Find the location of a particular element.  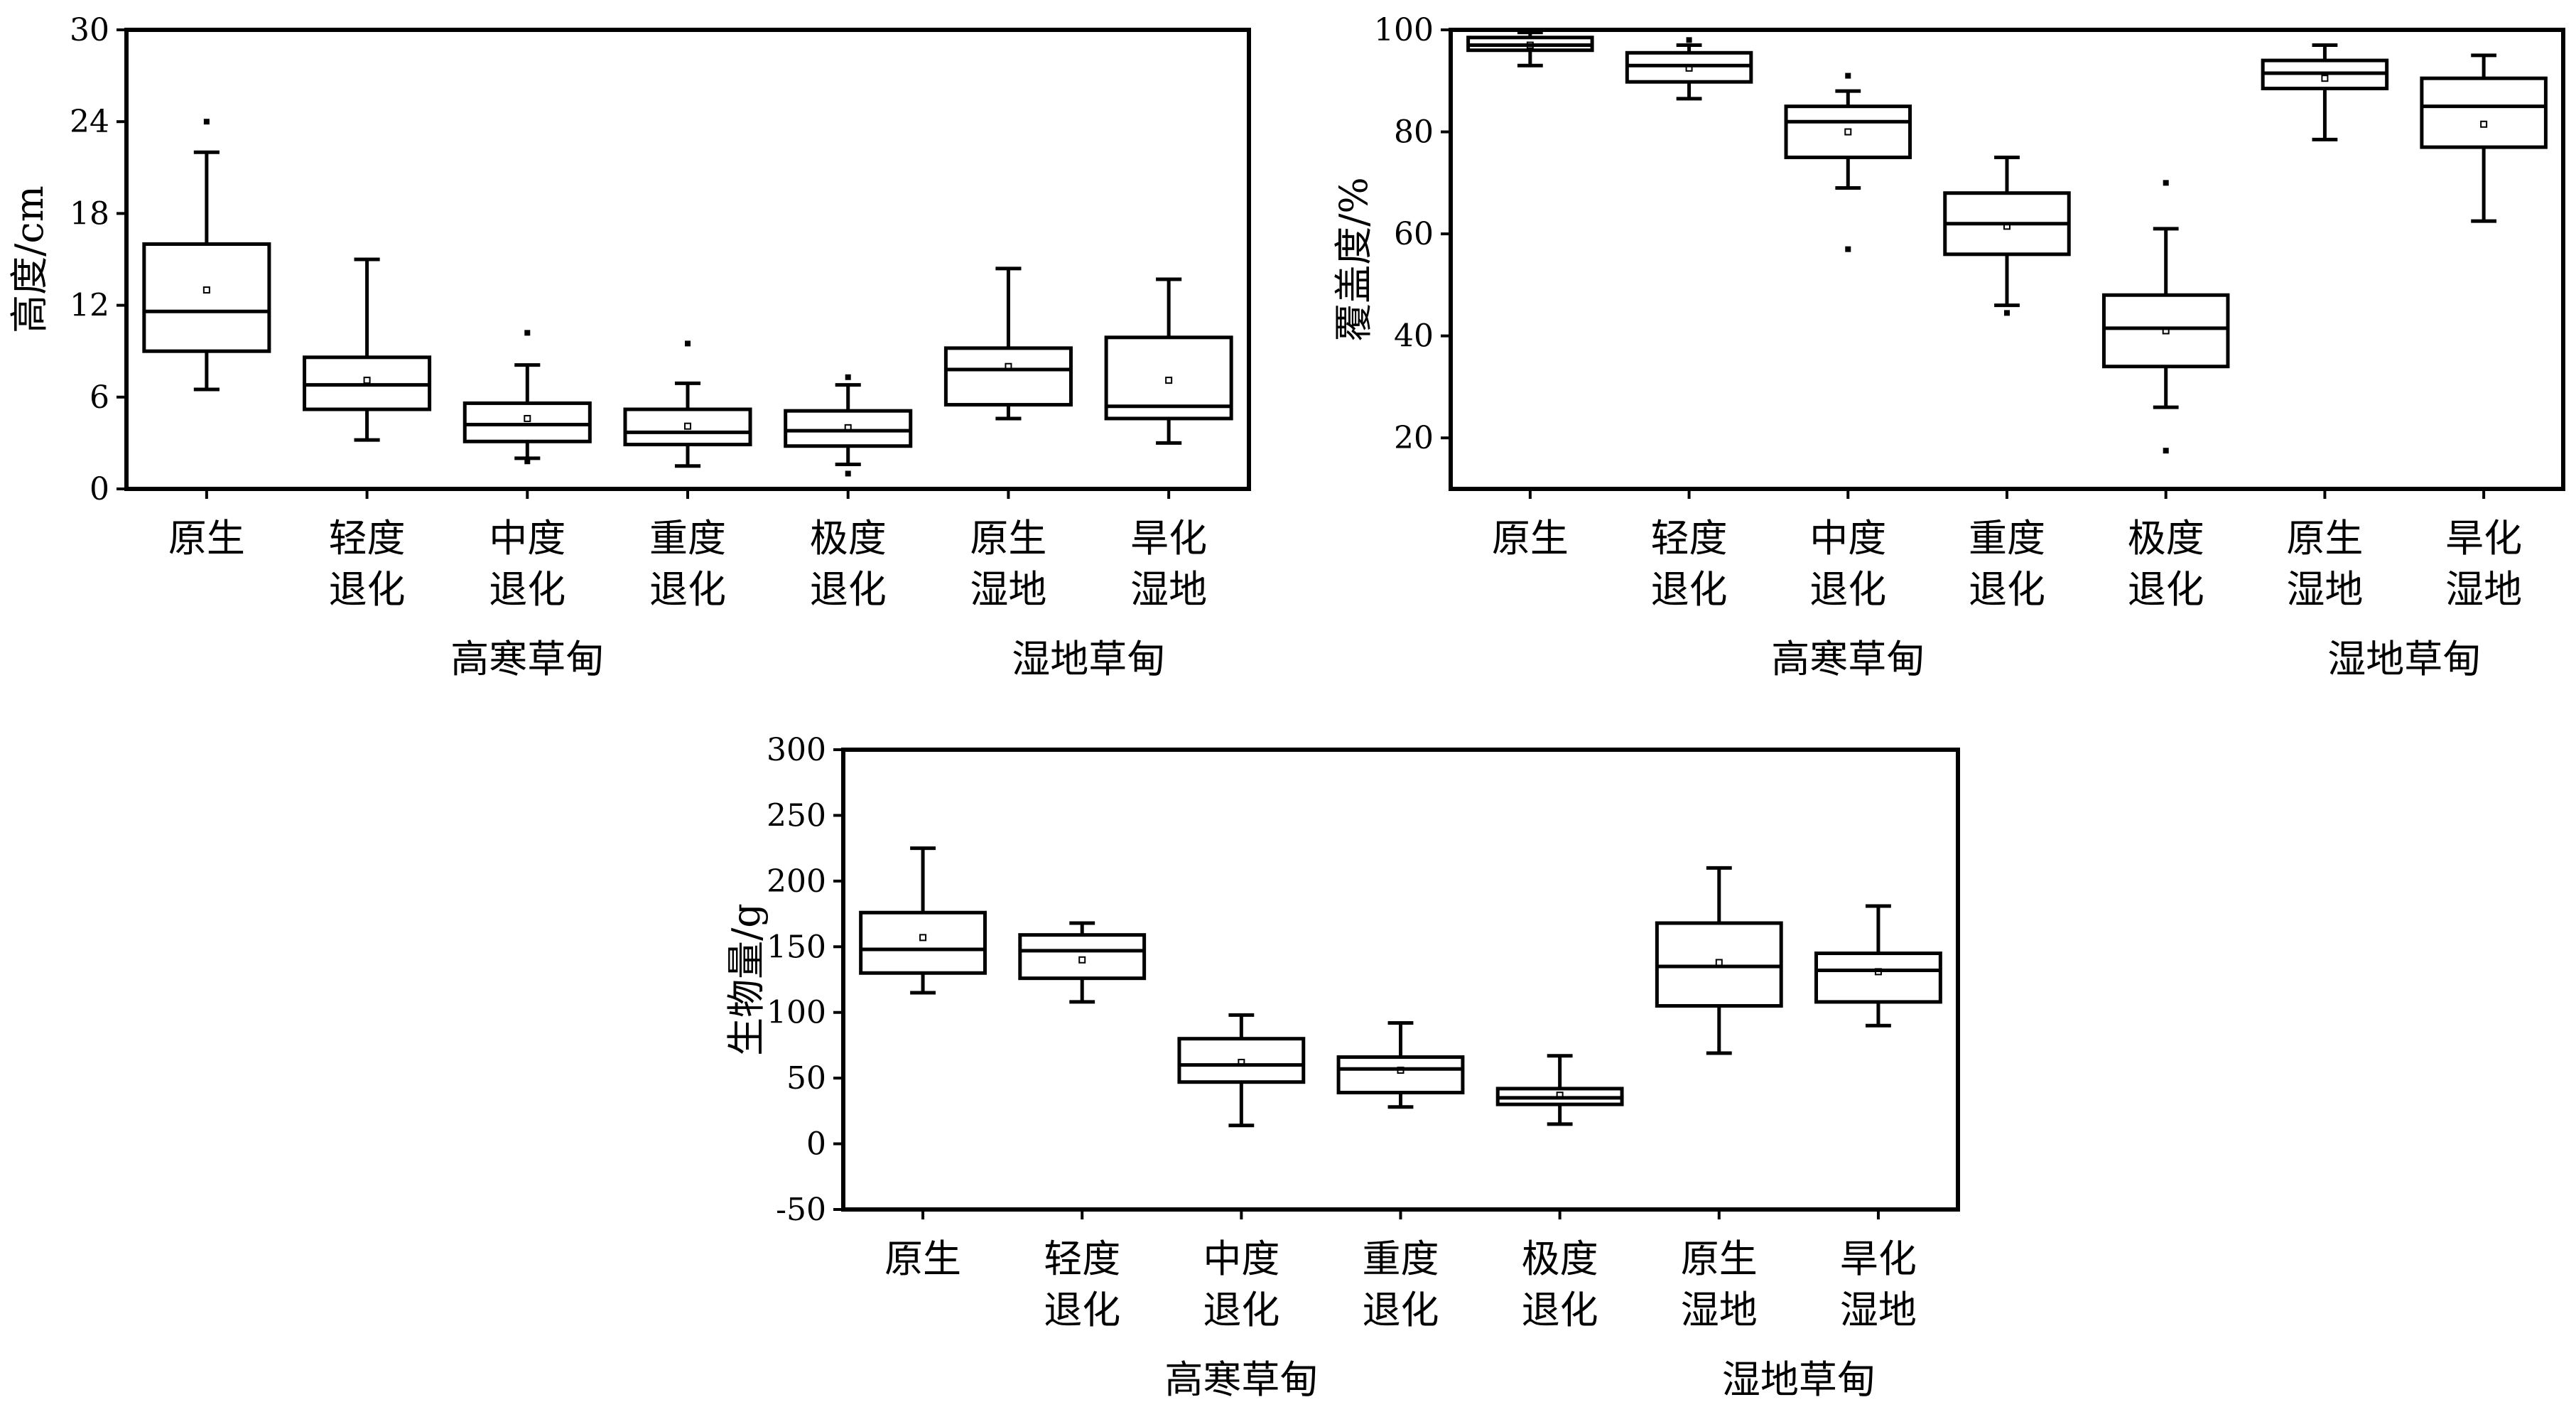

y-tick-label: 12 is located at coordinates (89, 306).